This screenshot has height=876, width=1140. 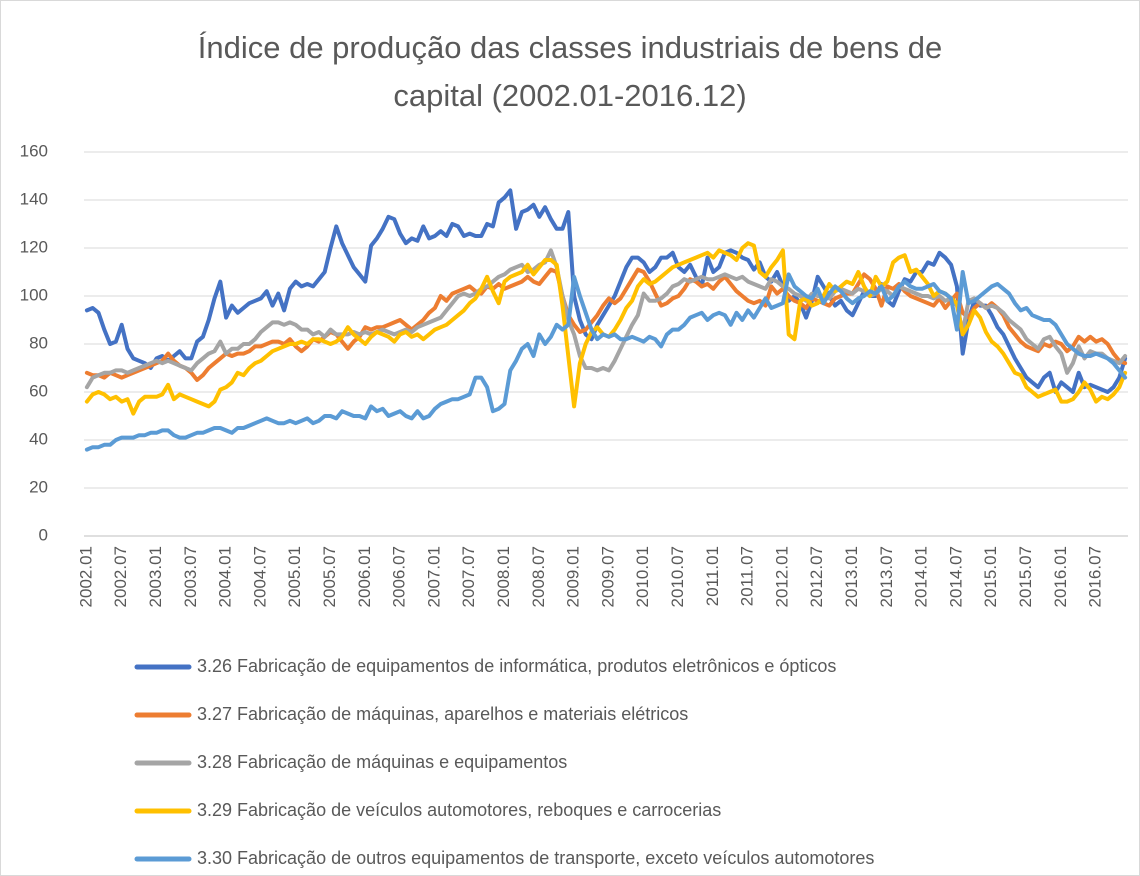 I want to click on x-tick-label: 2002.01, so click(x=85, y=576).